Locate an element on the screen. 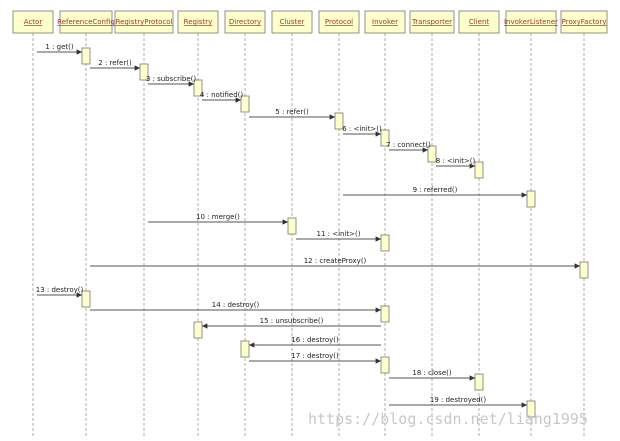  message-label: 13 : destroy() is located at coordinates (60, 290).